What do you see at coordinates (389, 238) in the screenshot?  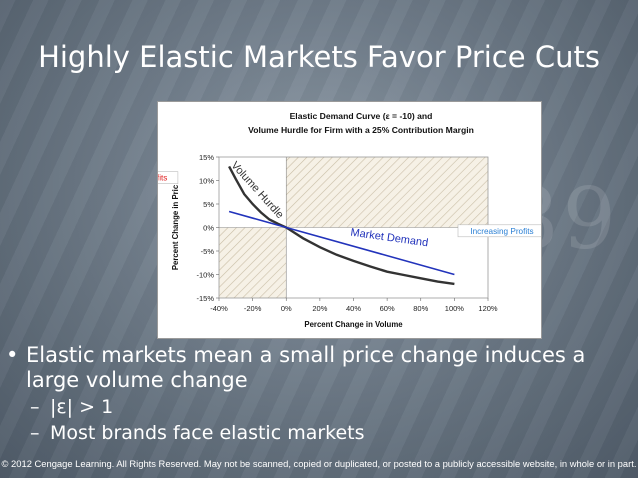 I see `market-demand-label: Market Demand` at bounding box center [389, 238].